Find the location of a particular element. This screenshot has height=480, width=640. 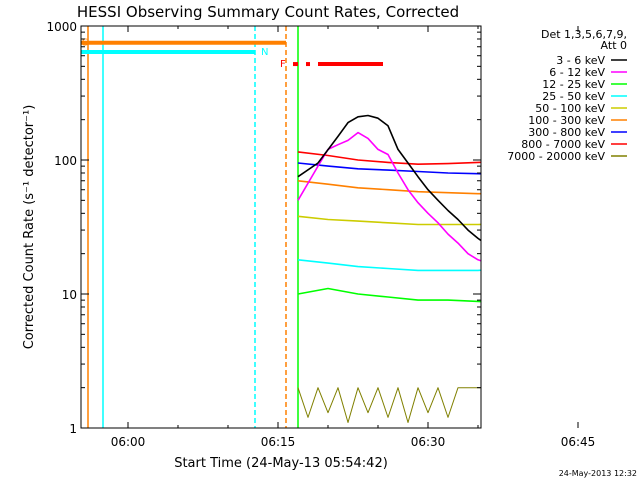

legend-label-5: 100 - 300 keV is located at coordinates (566, 120).